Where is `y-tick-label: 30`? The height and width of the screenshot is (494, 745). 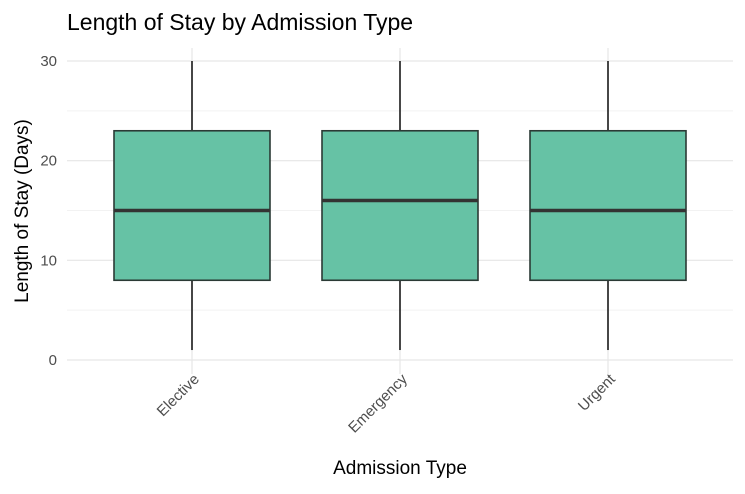
y-tick-label: 30 is located at coordinates (48, 61).